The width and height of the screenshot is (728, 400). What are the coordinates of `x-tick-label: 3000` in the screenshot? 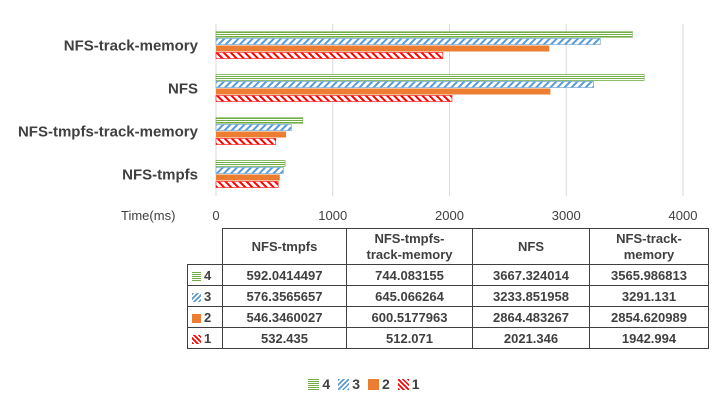 It's located at (566, 215).